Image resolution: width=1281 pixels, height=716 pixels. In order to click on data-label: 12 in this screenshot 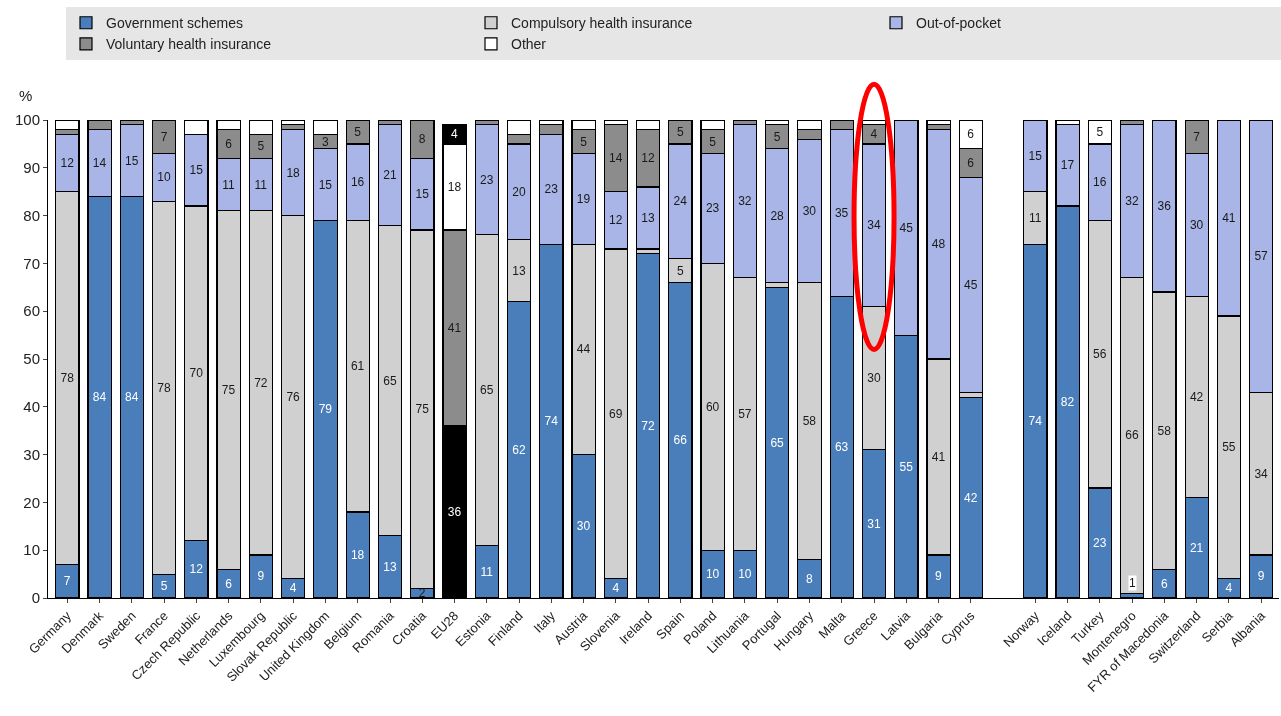, I will do `click(67, 163)`.